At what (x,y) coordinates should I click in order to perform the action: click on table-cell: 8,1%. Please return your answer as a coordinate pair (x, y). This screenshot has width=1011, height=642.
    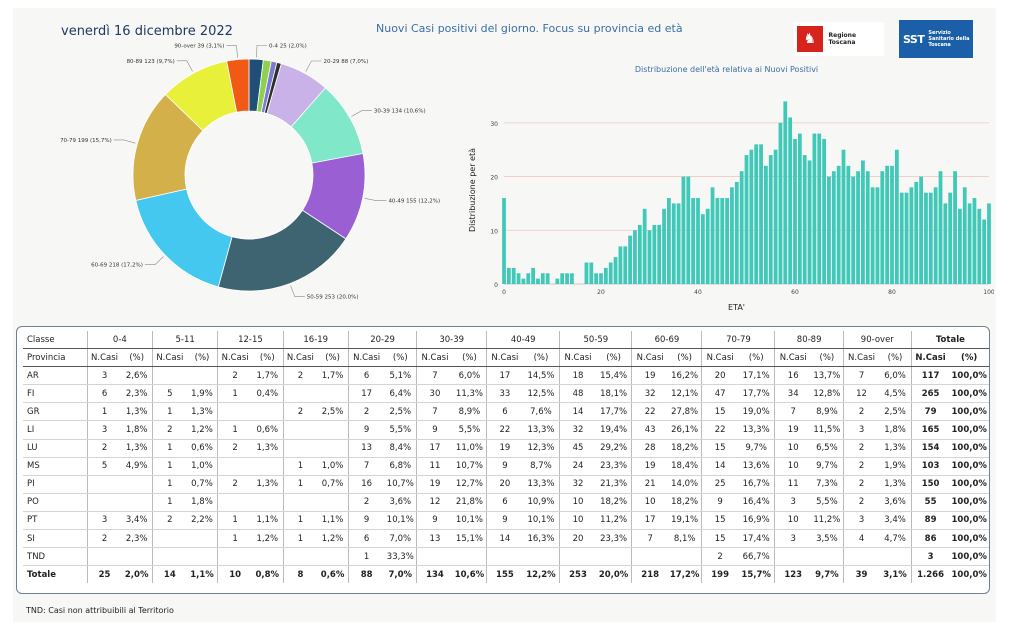
    Looking at the image, I should click on (685, 539).